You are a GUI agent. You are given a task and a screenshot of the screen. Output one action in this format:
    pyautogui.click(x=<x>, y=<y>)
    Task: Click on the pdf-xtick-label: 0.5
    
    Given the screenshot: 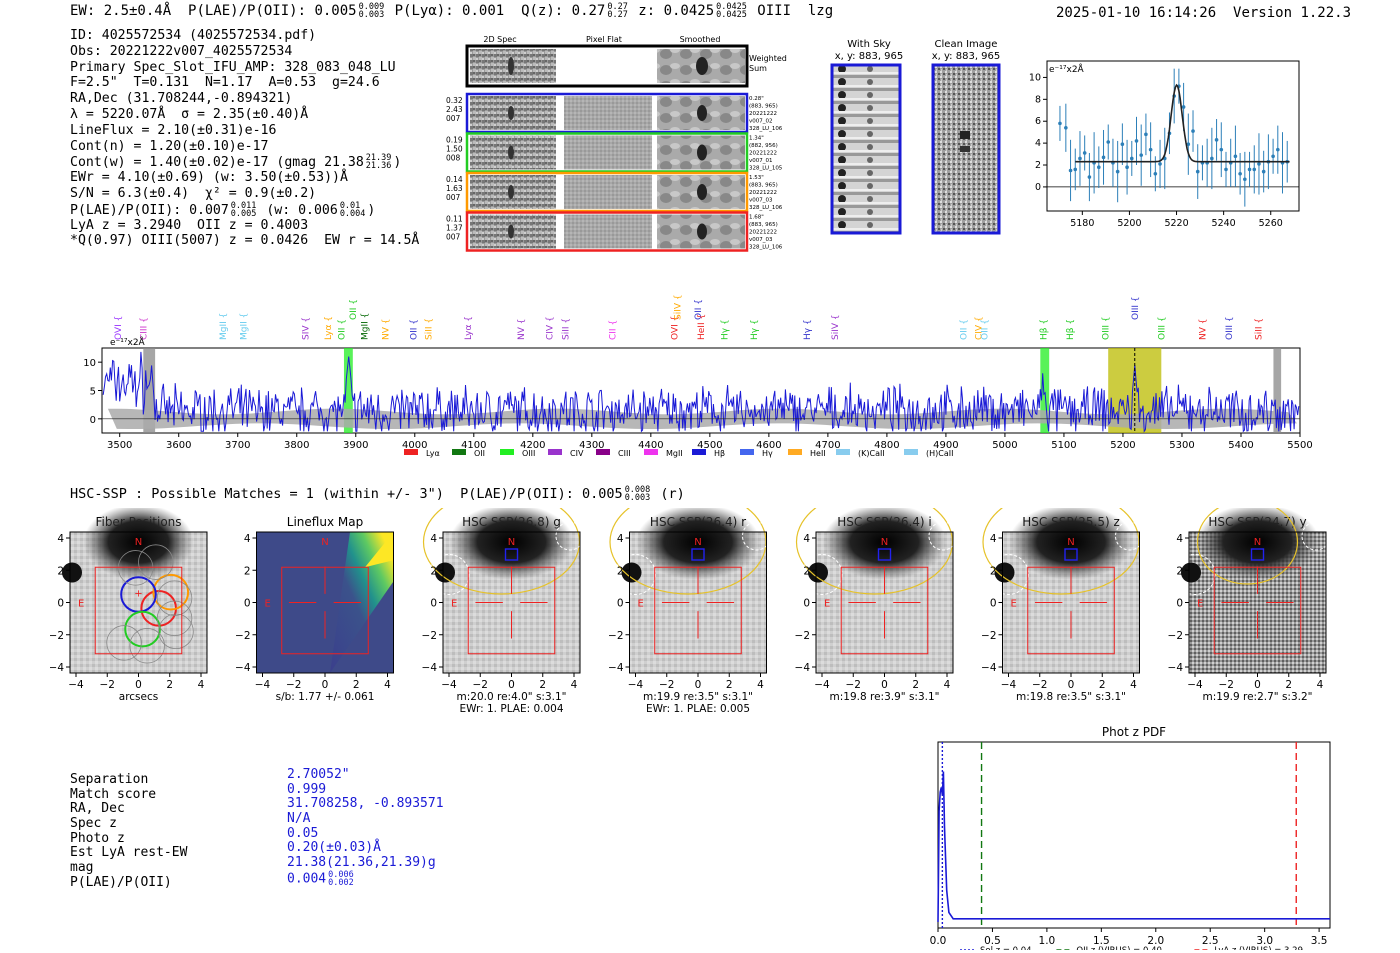 What is the action you would take?
    pyautogui.click(x=992, y=941)
    